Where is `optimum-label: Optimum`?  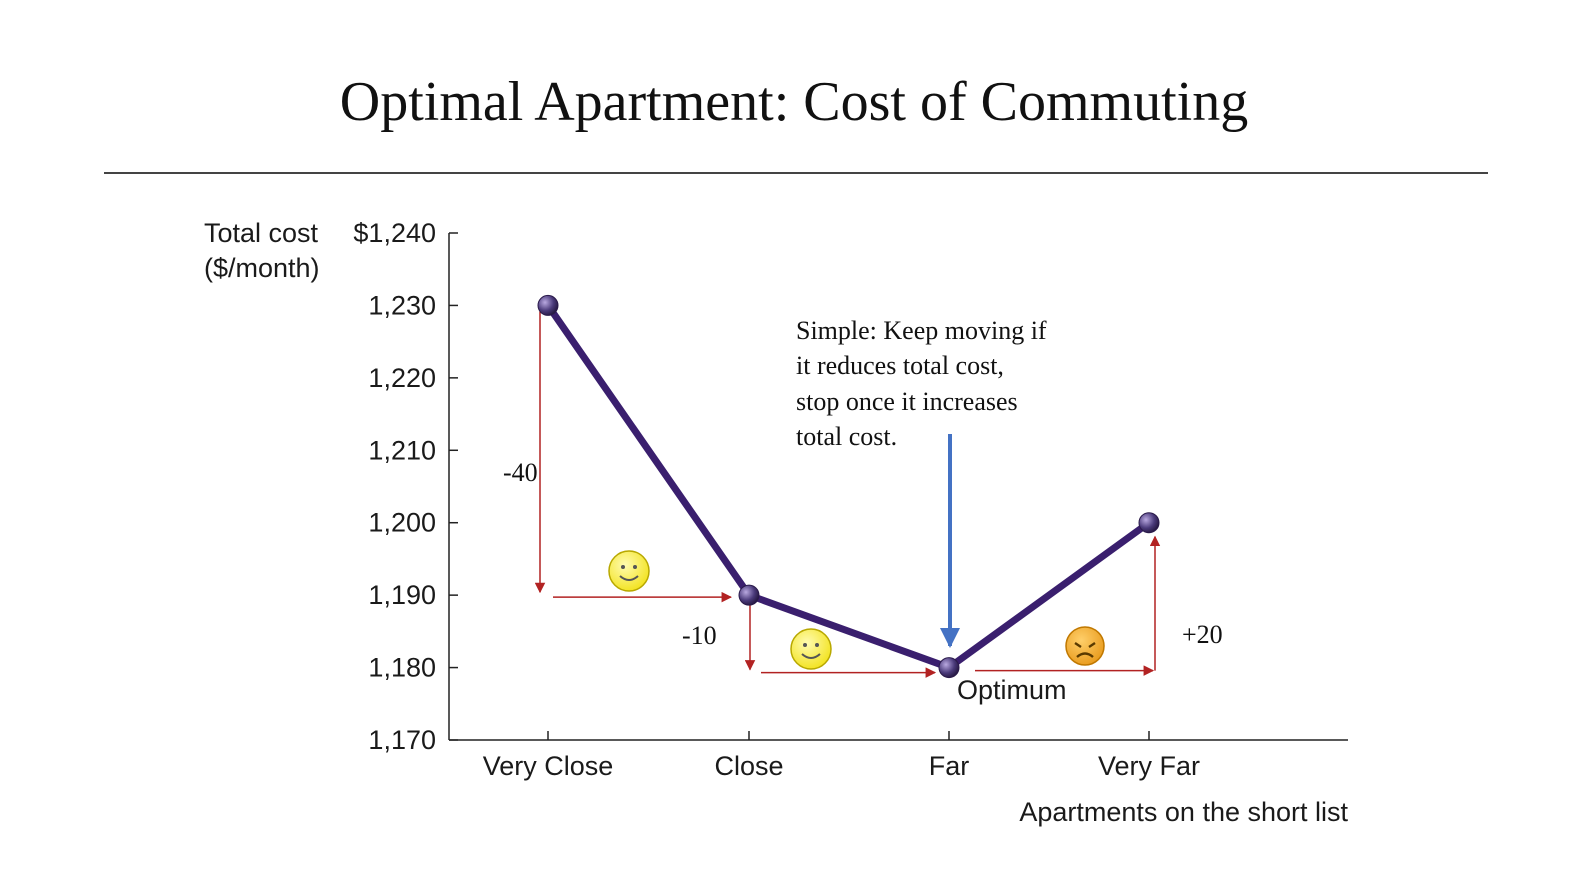
optimum-label: Optimum is located at coordinates (1012, 690).